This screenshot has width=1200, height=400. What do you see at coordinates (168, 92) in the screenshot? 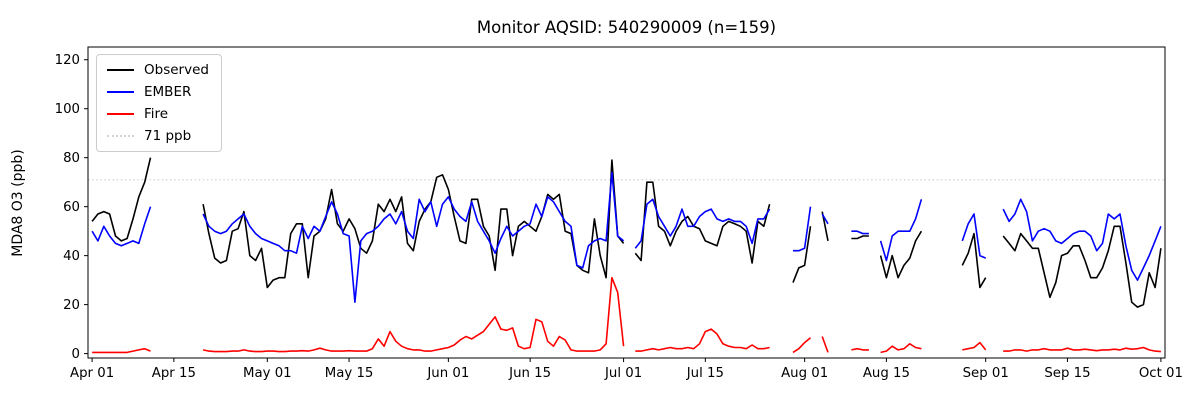
I see `legend-label: EMBER` at bounding box center [168, 92].